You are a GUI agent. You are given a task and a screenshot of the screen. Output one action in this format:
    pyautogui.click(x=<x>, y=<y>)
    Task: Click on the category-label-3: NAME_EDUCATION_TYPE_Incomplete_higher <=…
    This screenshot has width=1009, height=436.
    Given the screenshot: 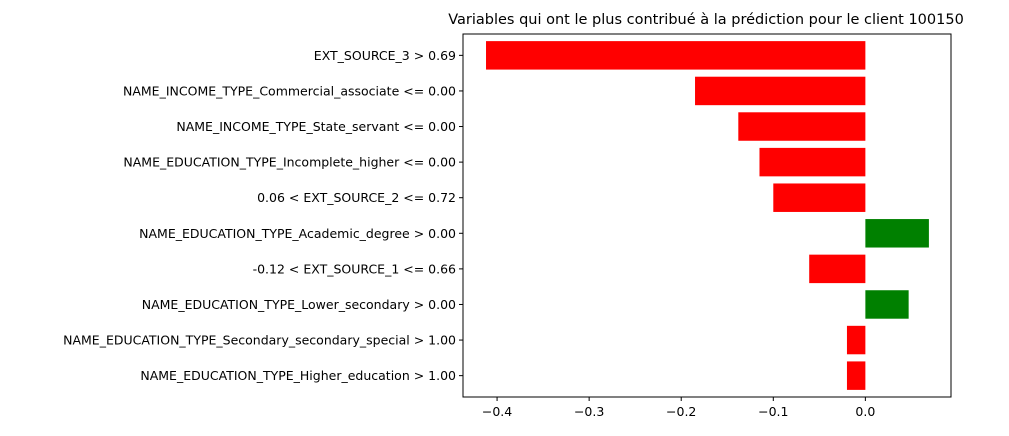 What is the action you would take?
    pyautogui.click(x=289, y=162)
    